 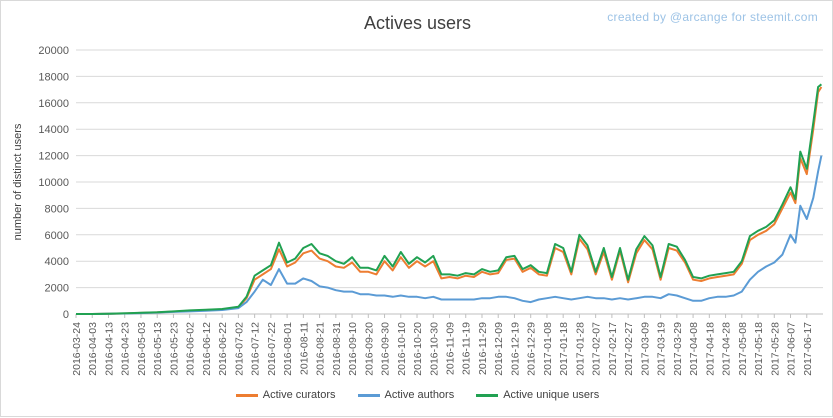 What do you see at coordinates (256, 349) in the screenshot?
I see `x-tick-label: 2016-07-12` at bounding box center [256, 349].